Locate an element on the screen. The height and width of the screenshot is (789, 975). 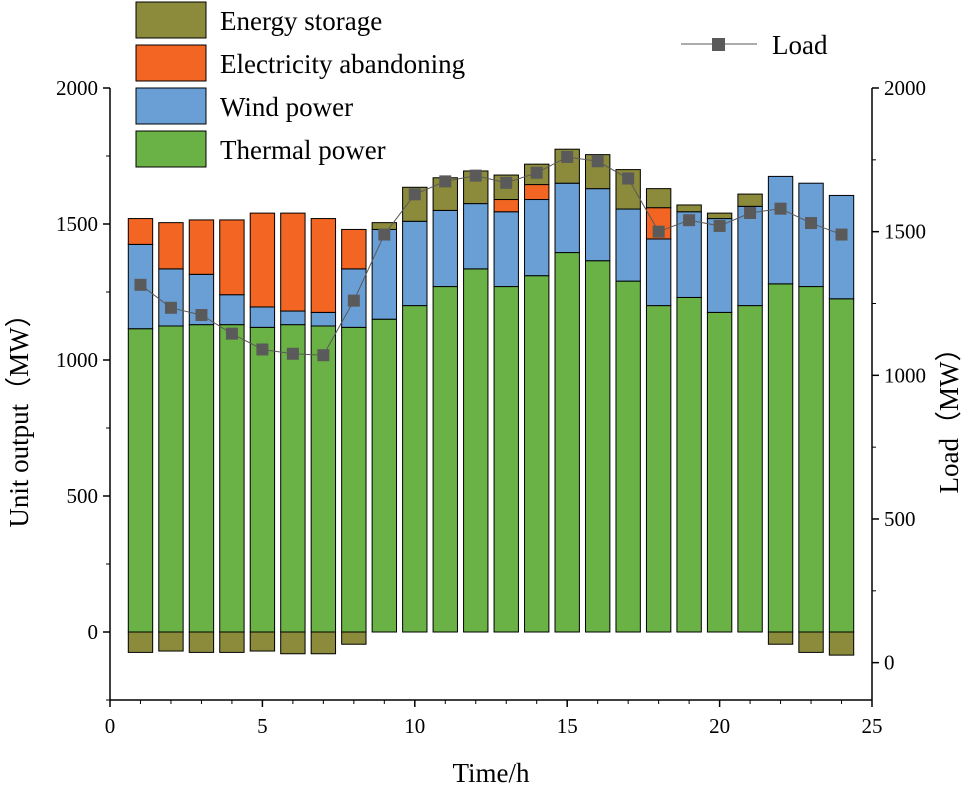
y-left-tick-label-500: 500 is located at coordinates (83, 496).